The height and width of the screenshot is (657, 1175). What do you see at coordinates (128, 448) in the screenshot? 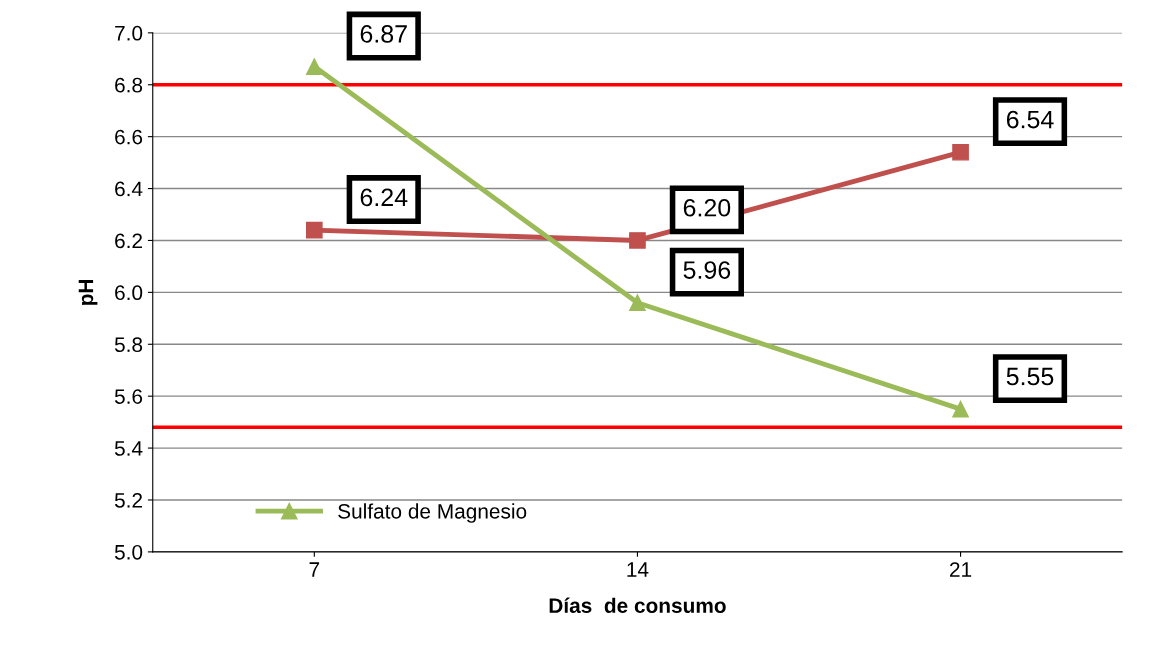
I see `y-tick-label: 5.4` at bounding box center [128, 448].